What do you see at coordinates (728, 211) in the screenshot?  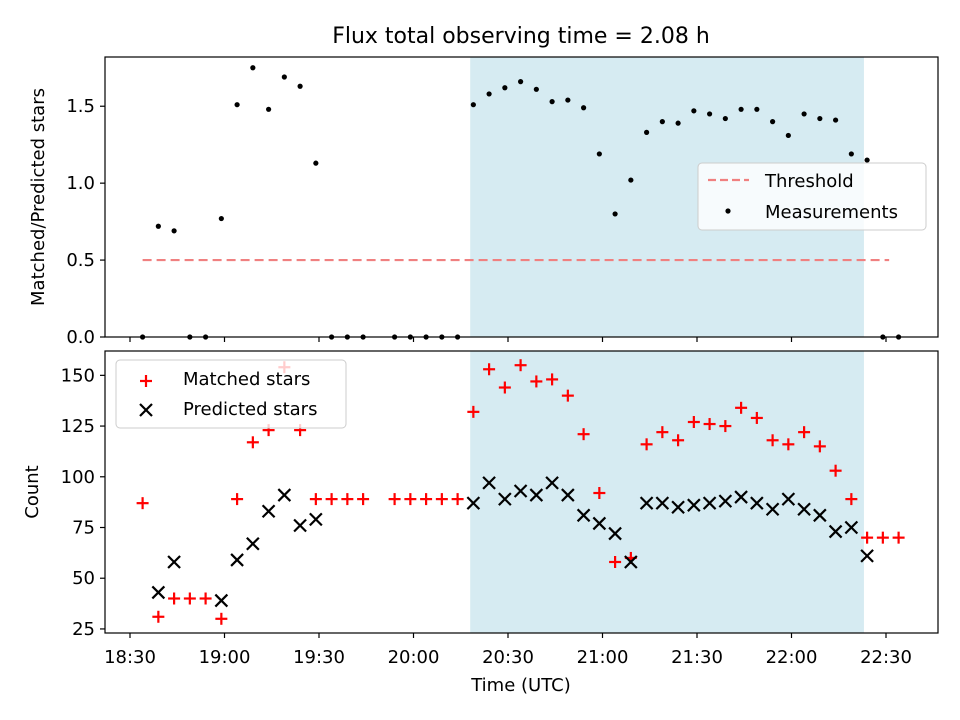 I see `legend-measurements-swatch` at bounding box center [728, 211].